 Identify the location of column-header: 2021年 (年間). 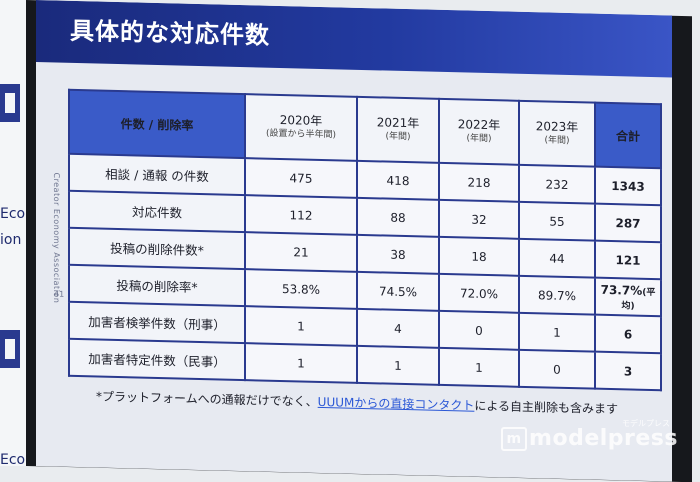
(398, 129).